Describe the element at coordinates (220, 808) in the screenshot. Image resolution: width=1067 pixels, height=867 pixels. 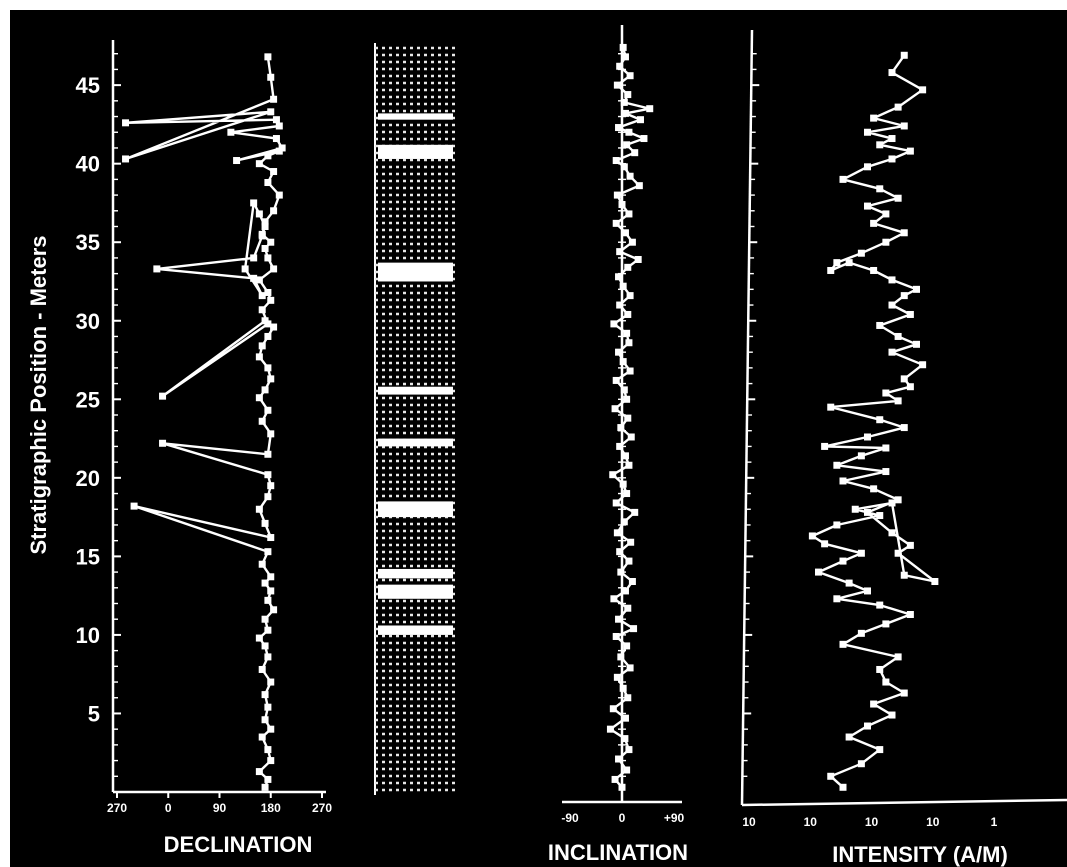
I see `declination-x-tick-label: 90` at that location.